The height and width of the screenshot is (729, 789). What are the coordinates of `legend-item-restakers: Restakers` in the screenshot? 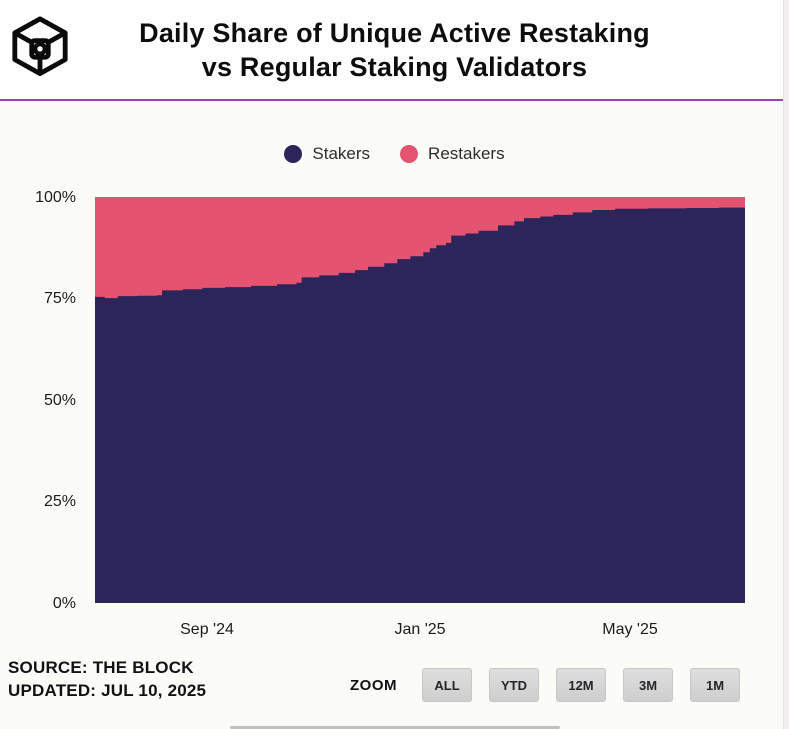 It's located at (452, 154).